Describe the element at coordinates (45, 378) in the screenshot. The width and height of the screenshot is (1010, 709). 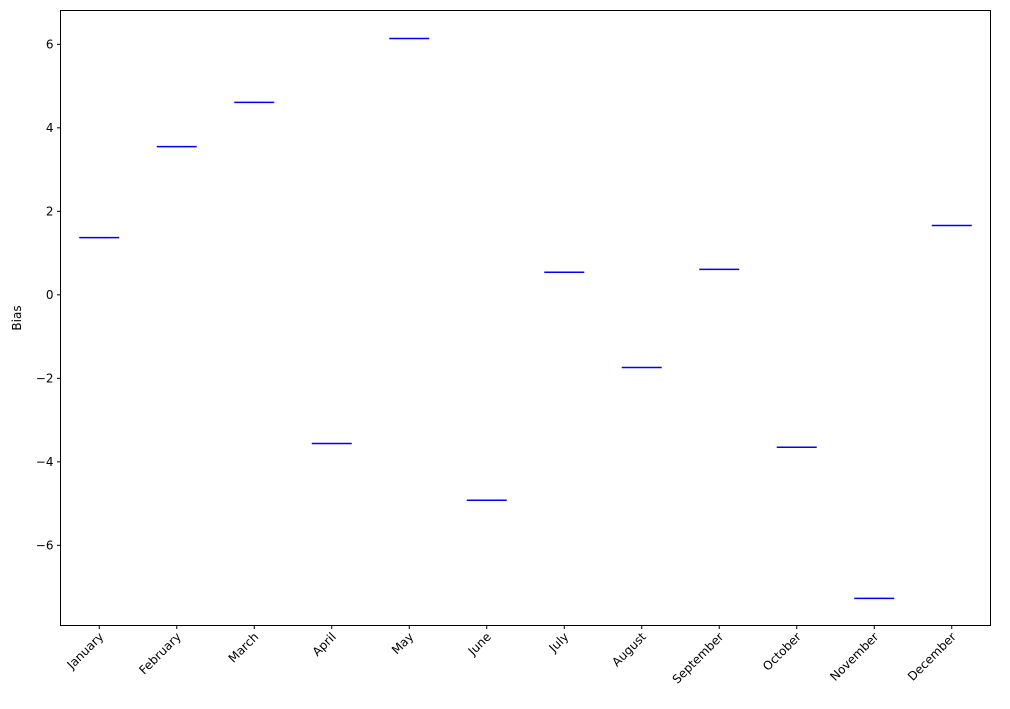
I see `y-tick-label: −2` at that location.